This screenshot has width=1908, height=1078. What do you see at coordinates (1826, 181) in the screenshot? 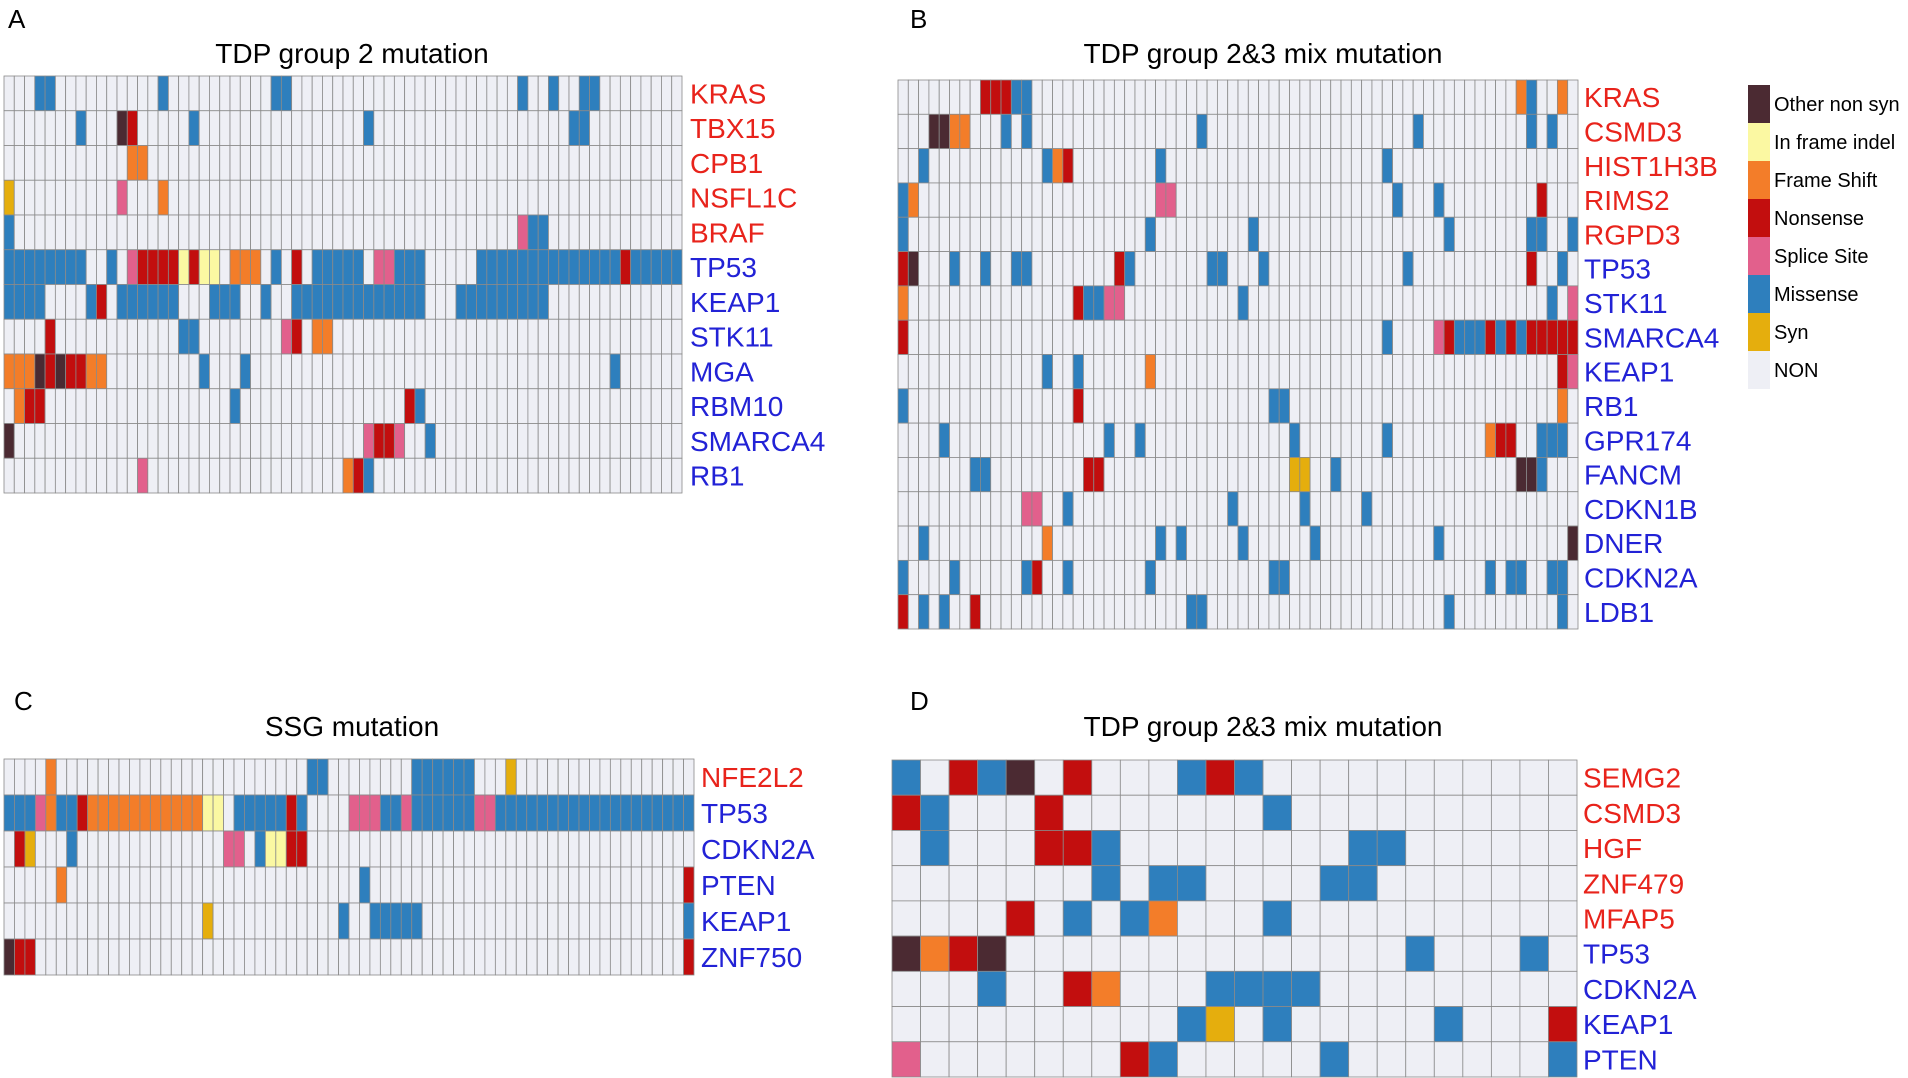
I see `legend-label-frame-shift: Frame Shift` at bounding box center [1826, 181].